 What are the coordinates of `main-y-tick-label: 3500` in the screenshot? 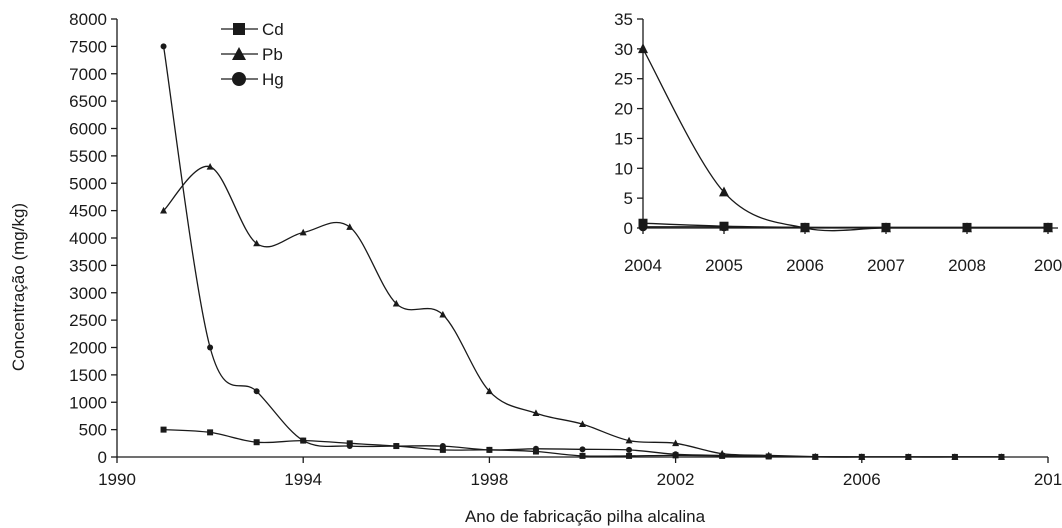 It's located at (88, 265).